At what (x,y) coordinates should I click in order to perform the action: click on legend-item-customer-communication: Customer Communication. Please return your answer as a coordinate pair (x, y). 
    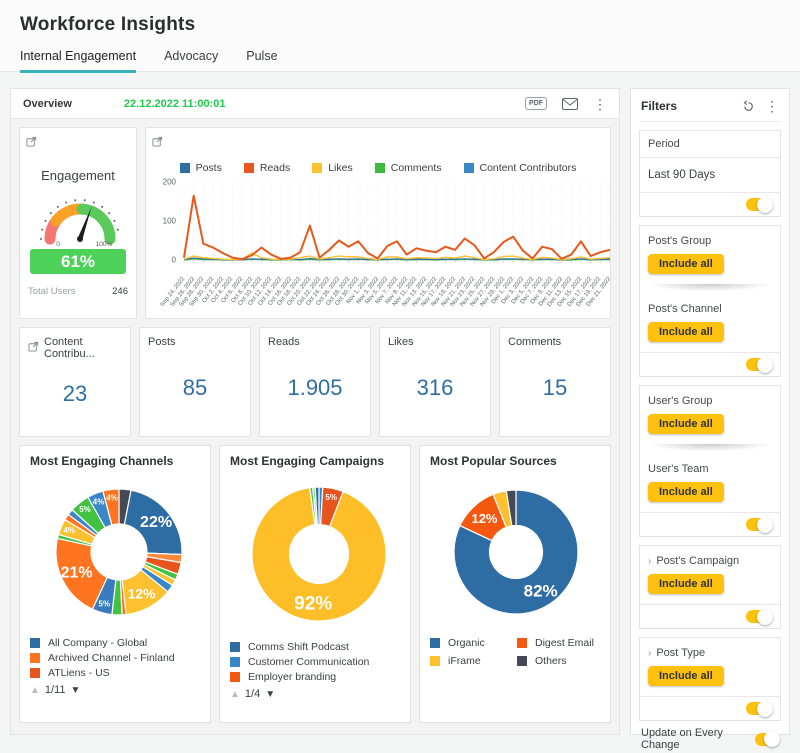
    Looking at the image, I should click on (315, 662).